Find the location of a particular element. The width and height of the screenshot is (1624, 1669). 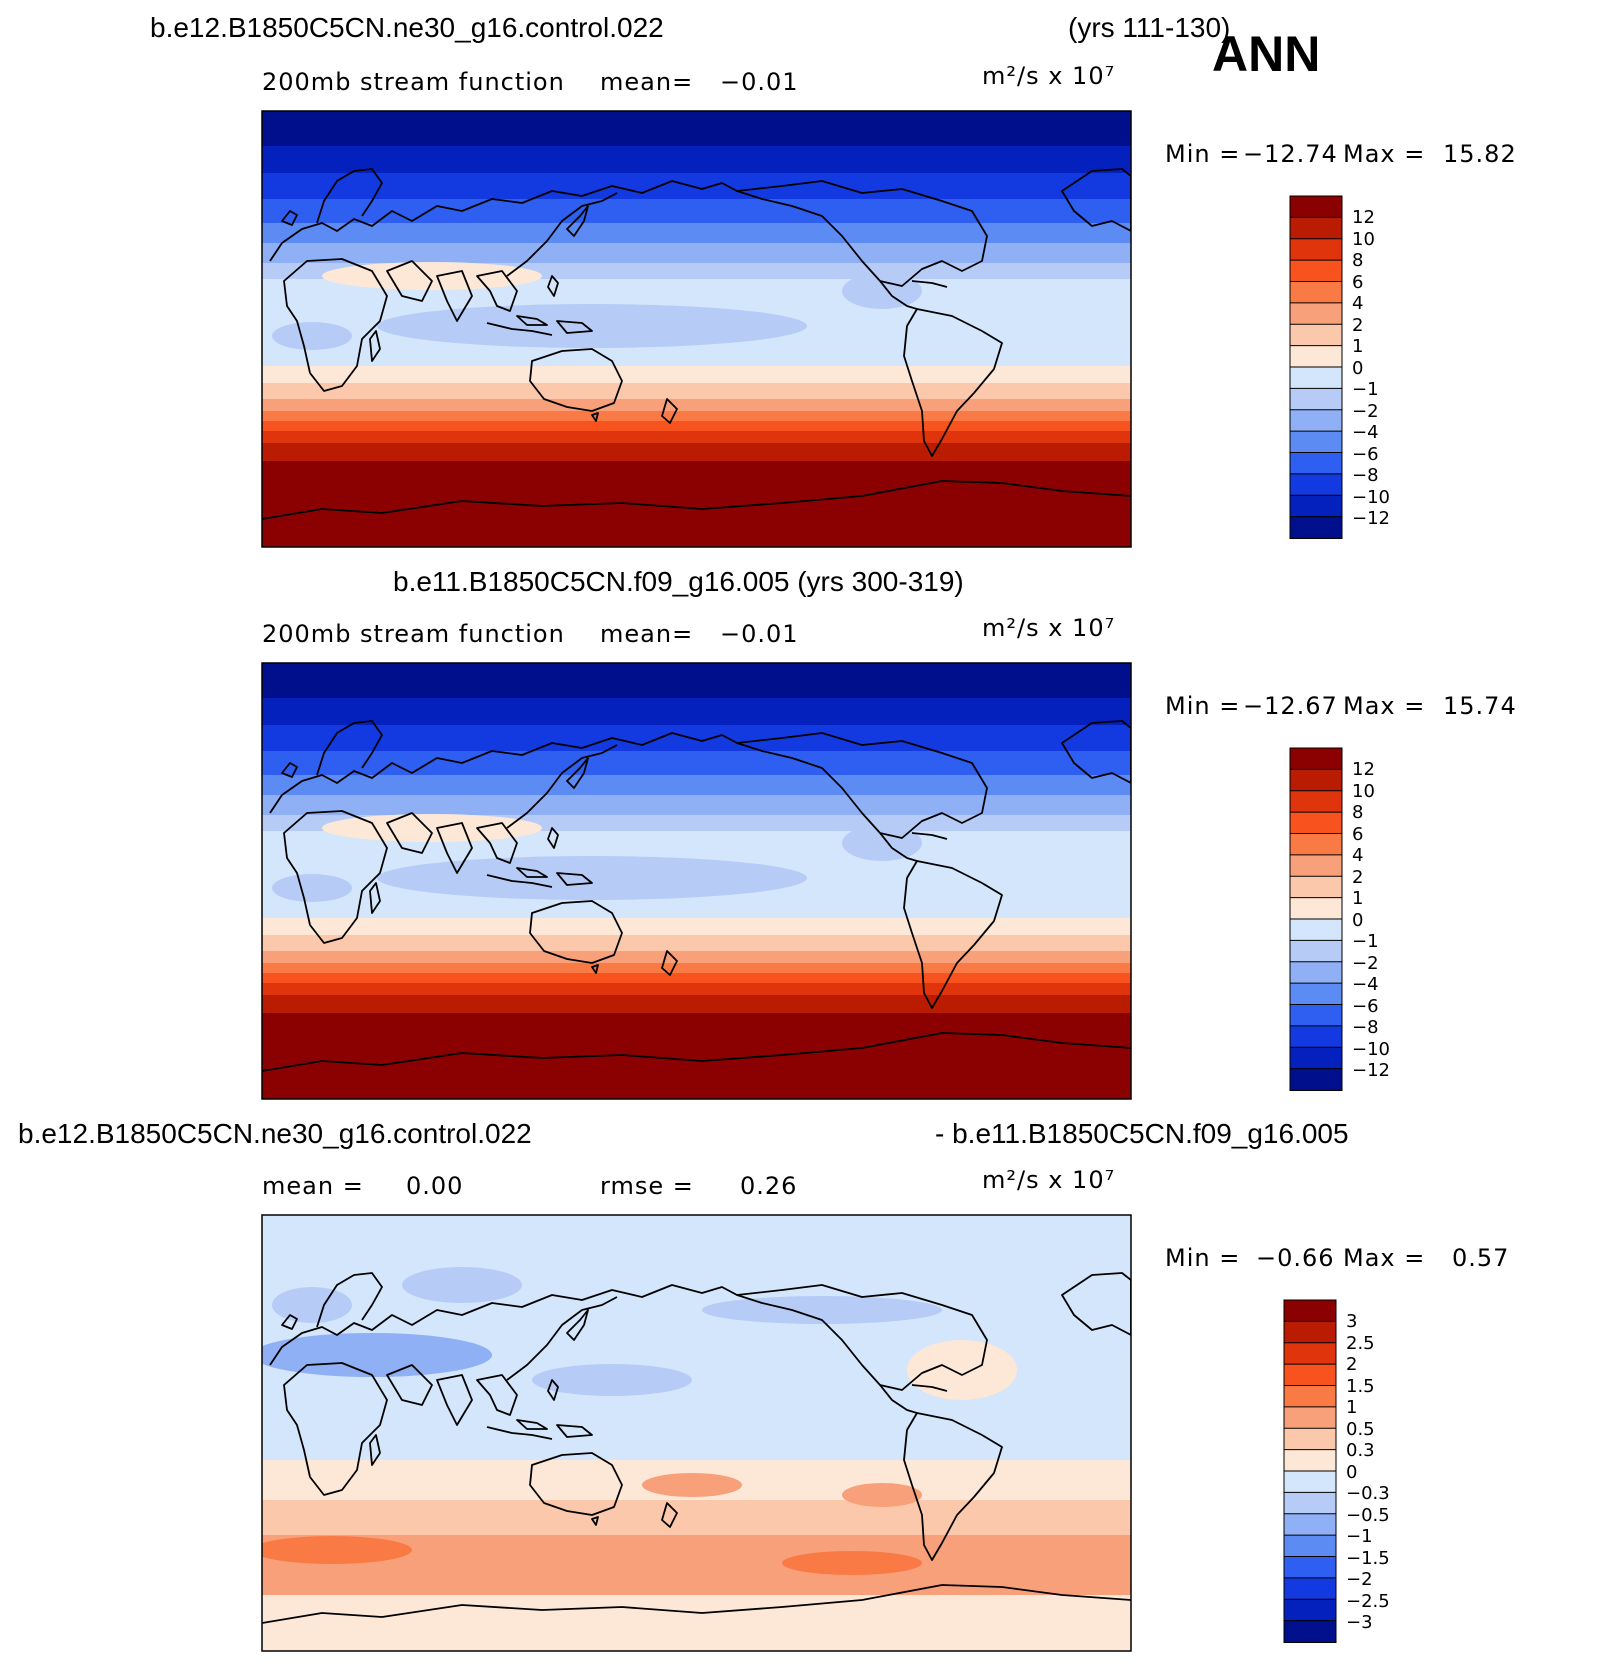

panel1-map is located at coordinates (696, 329).